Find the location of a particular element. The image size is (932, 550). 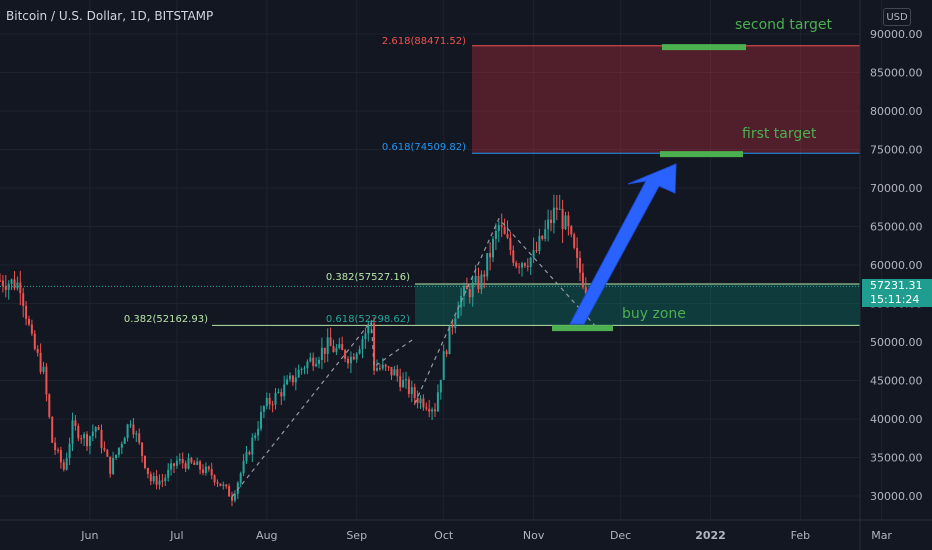

fib-label-0382-c: 0.382(52162.93) is located at coordinates (166, 319).